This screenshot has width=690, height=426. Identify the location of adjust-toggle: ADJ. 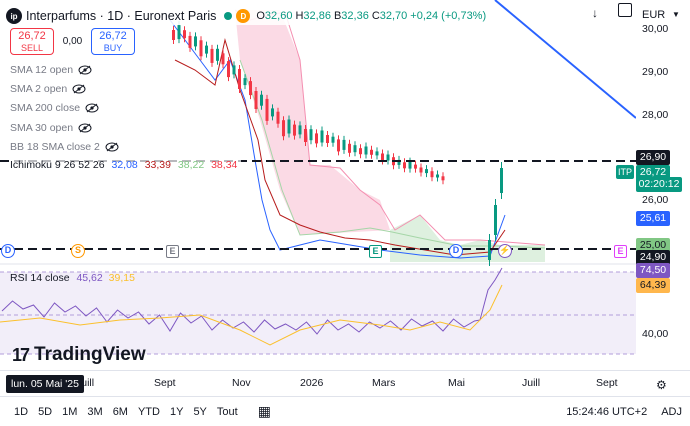
(671, 412).